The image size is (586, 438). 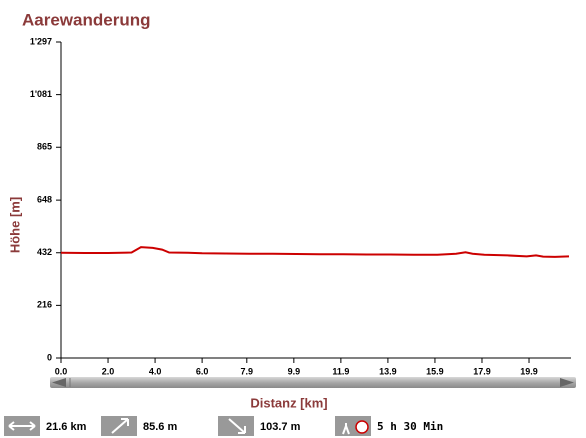 What do you see at coordinates (315, 252) in the screenshot?
I see `elevation-line` at bounding box center [315, 252].